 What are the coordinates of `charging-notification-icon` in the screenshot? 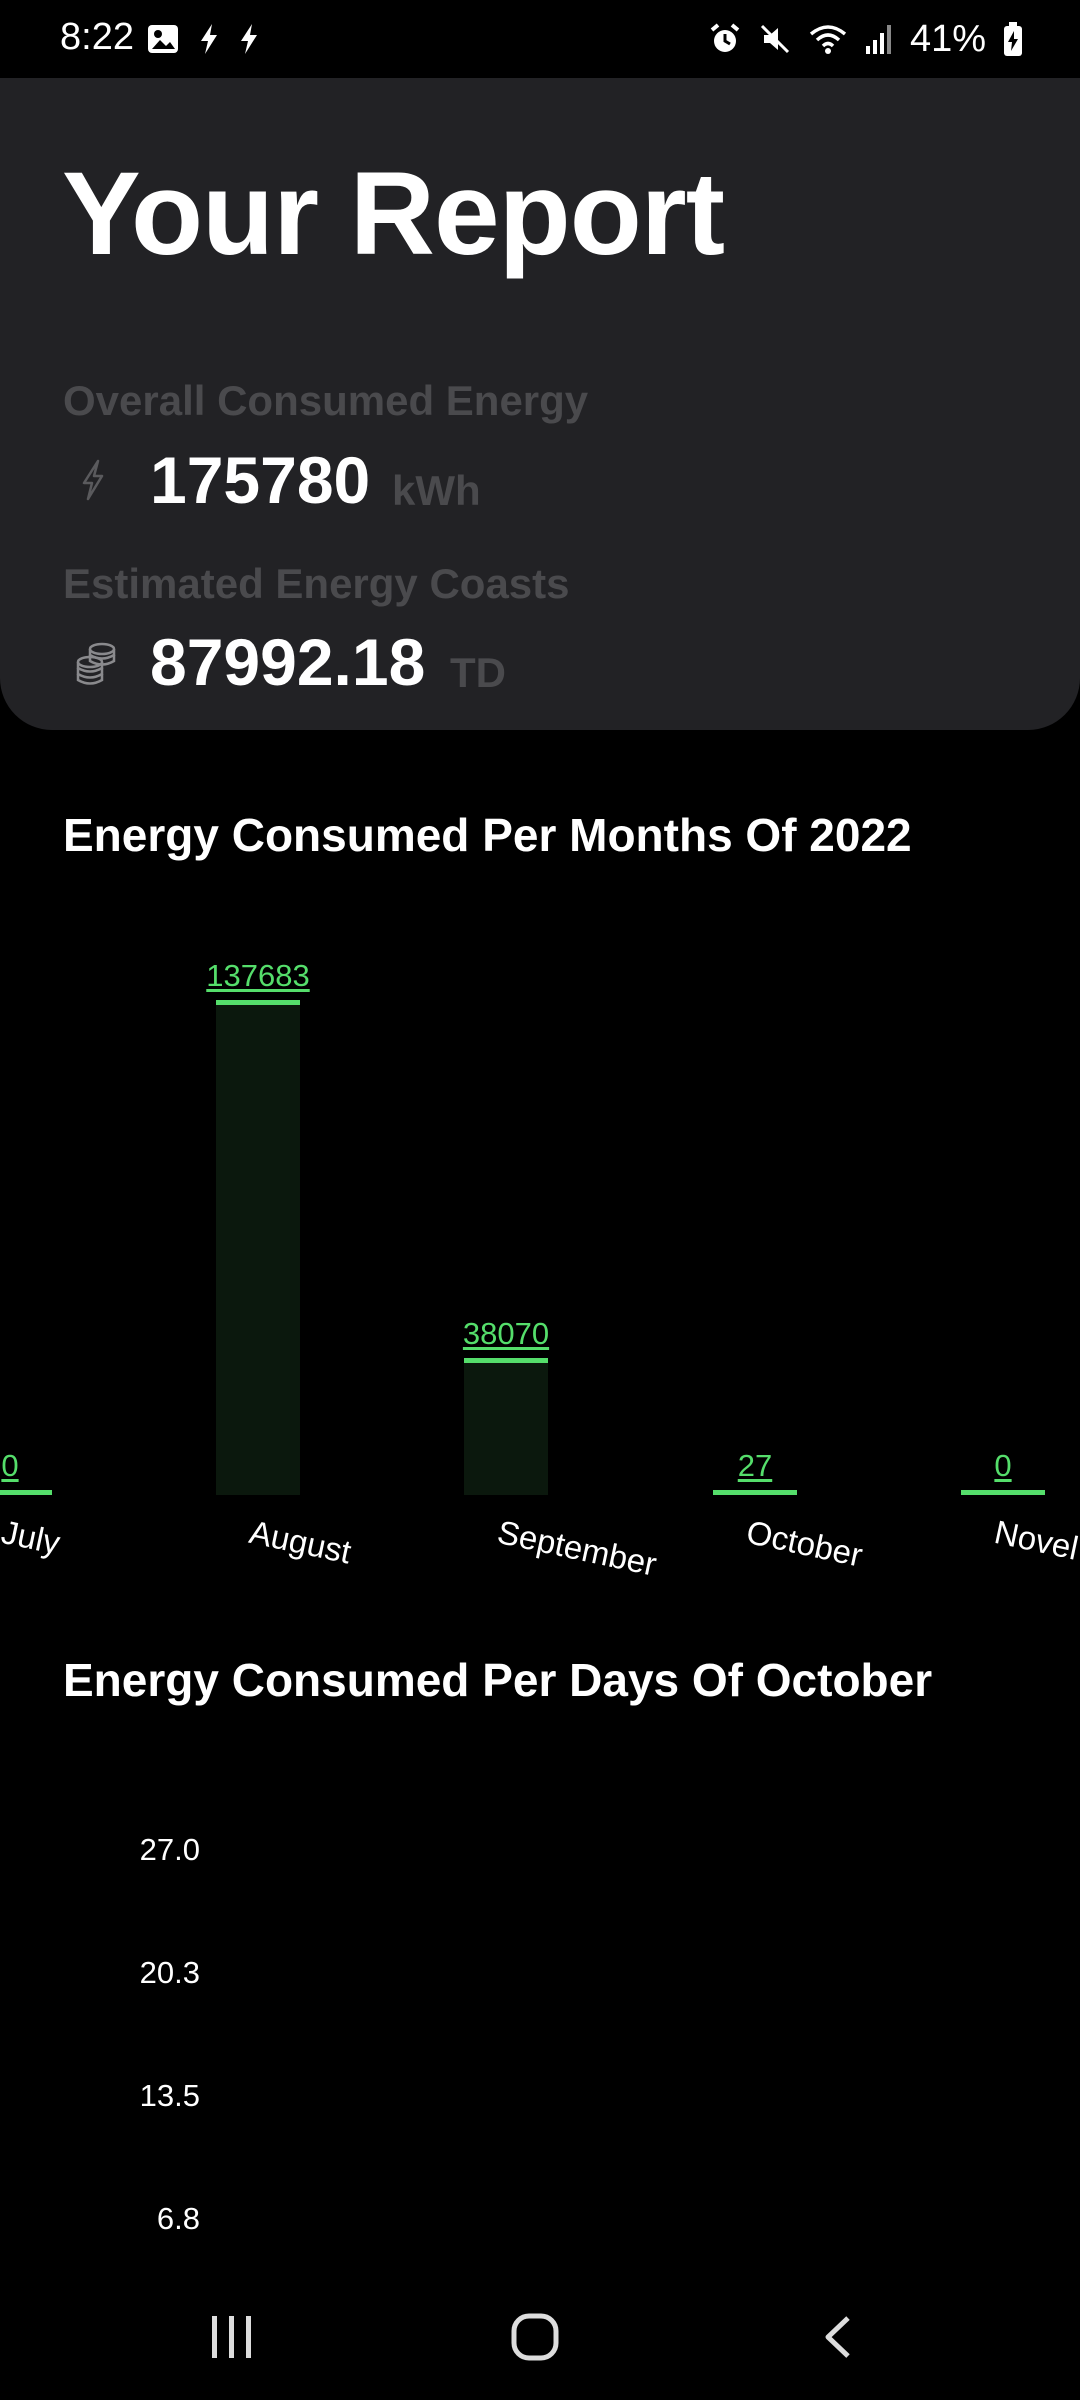 It's located at (209, 39).